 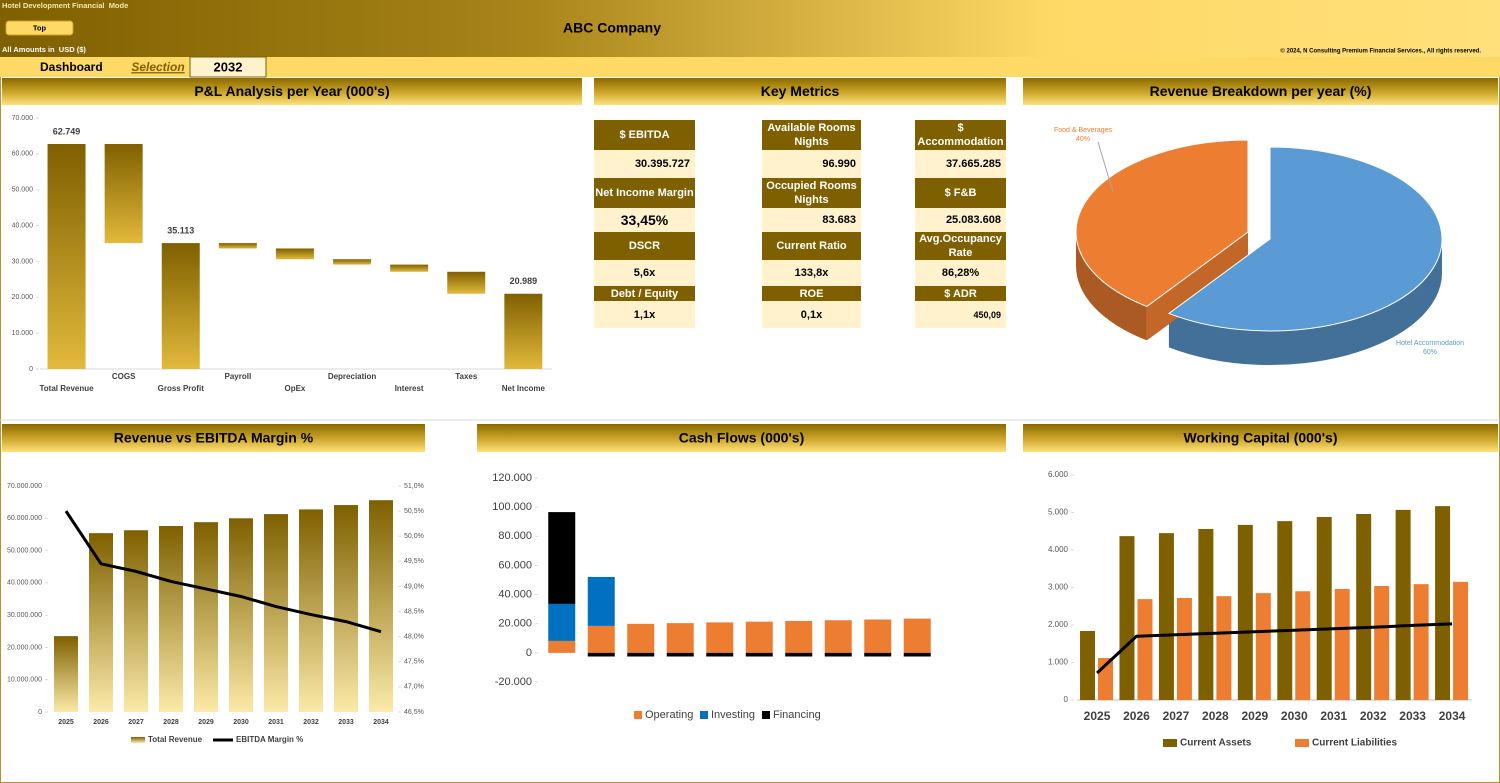 What do you see at coordinates (414, 511) in the screenshot?
I see `y-tick-label: 50,5%` at bounding box center [414, 511].